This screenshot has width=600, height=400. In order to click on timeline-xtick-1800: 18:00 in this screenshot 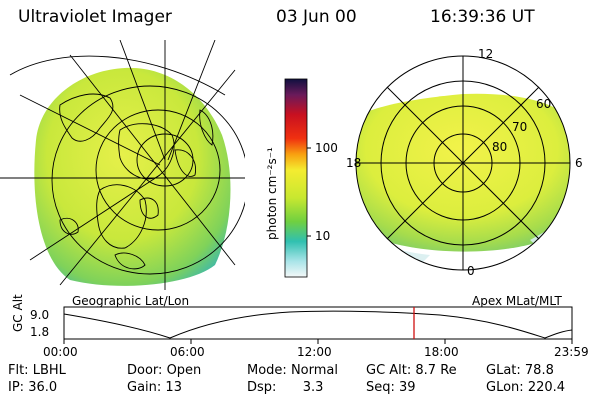, I will do `click(441, 352)`.